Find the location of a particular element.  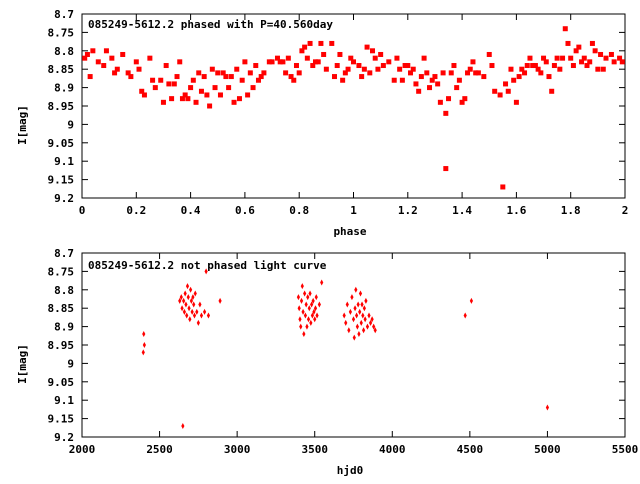

unphased-plot-title: 085249-5612.2 not phased light curve is located at coordinates (207, 265).